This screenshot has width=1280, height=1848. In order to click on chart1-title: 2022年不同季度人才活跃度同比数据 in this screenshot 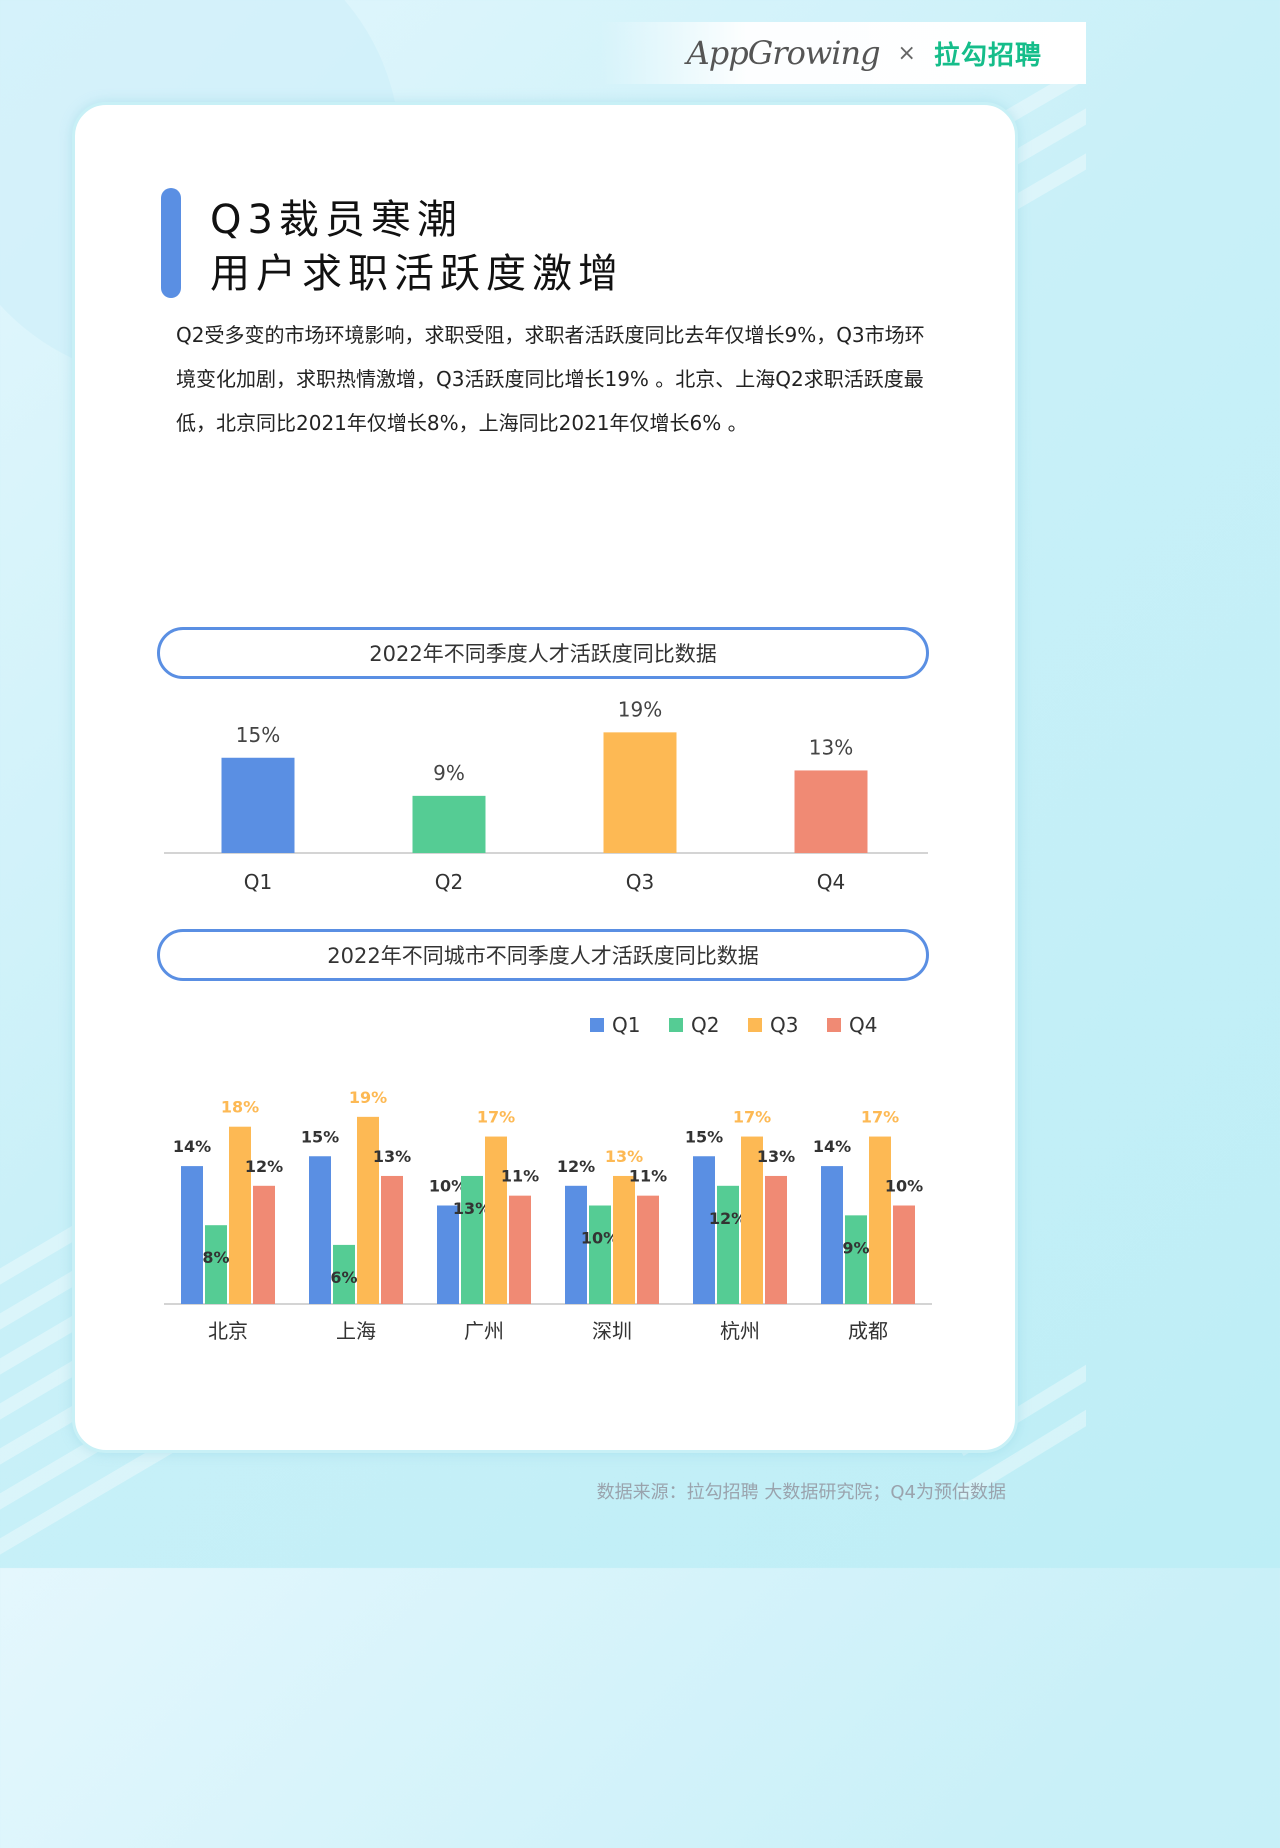, I will do `click(543, 653)`.